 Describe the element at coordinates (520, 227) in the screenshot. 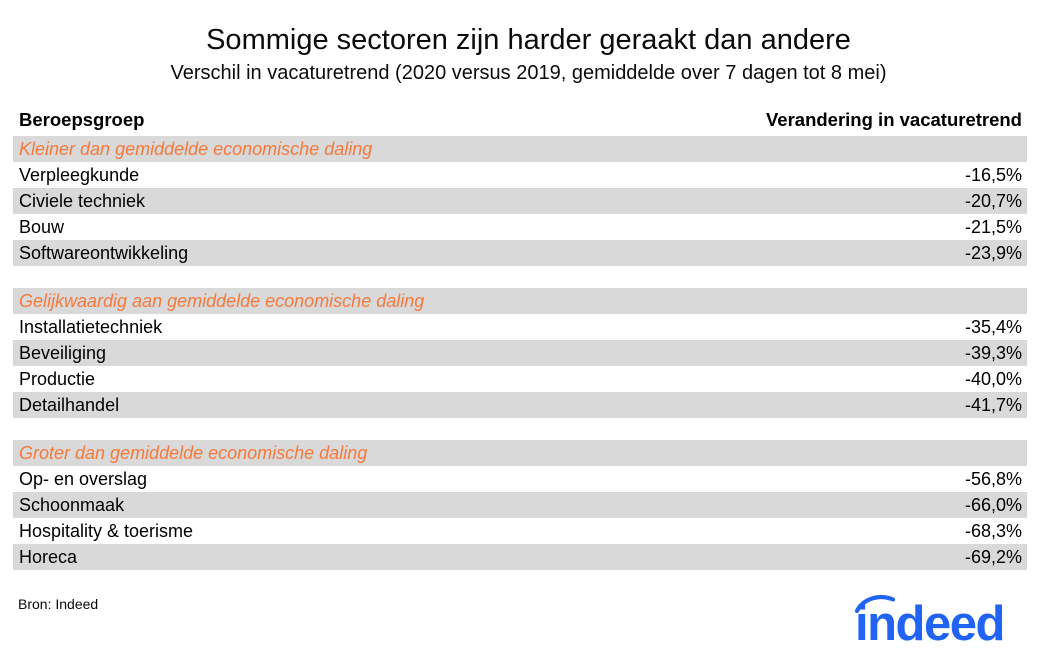

I see `table-row: Bouw -21,5%` at that location.